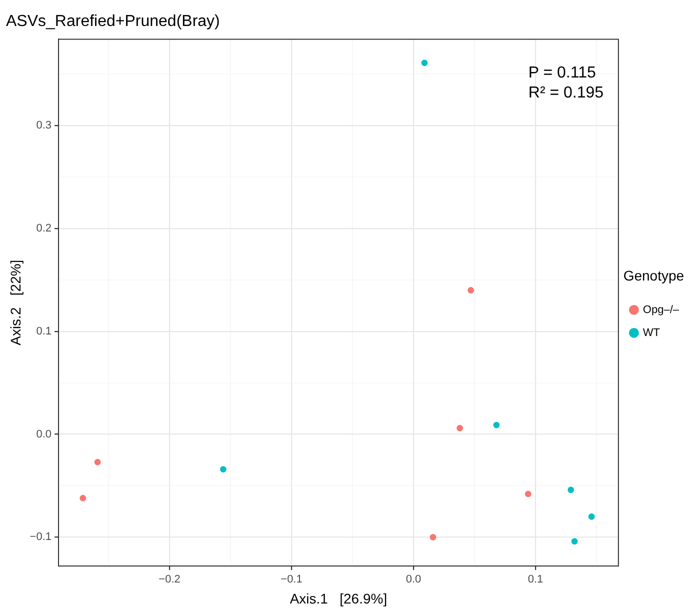 This screenshot has height=612, width=695. I want to click on legend-label: WT, so click(651, 332).